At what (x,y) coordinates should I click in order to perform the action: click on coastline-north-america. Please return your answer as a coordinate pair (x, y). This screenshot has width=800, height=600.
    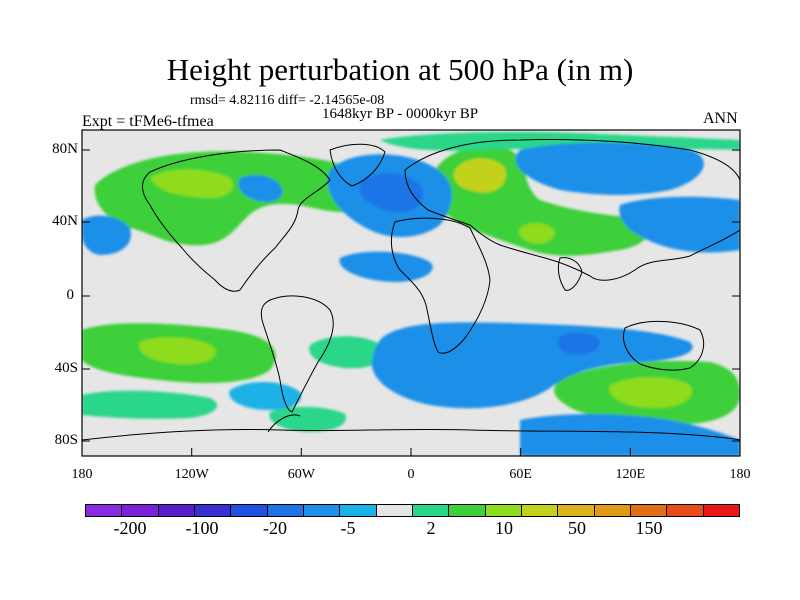
    Looking at the image, I should click on (236, 220).